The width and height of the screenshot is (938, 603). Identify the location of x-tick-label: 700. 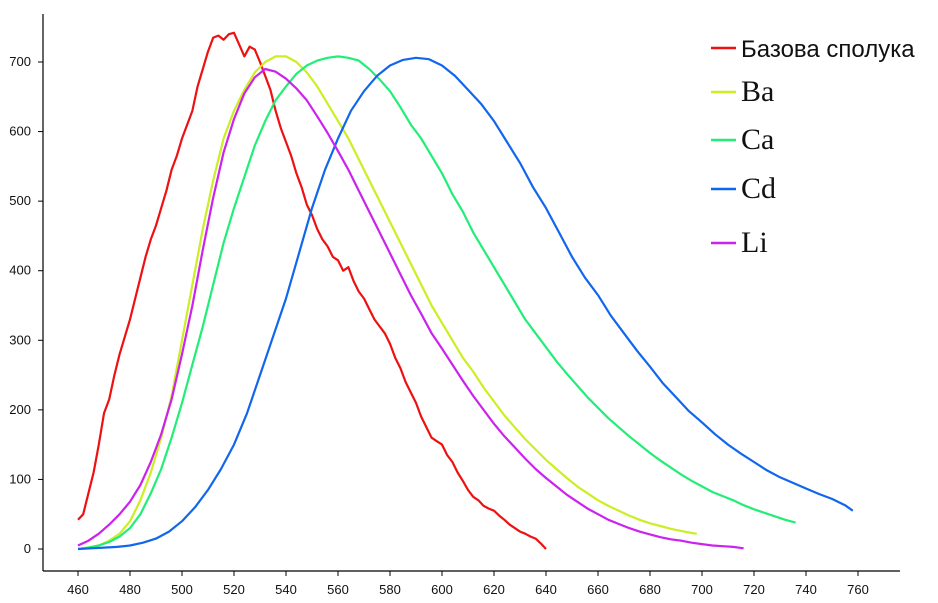
(702, 589).